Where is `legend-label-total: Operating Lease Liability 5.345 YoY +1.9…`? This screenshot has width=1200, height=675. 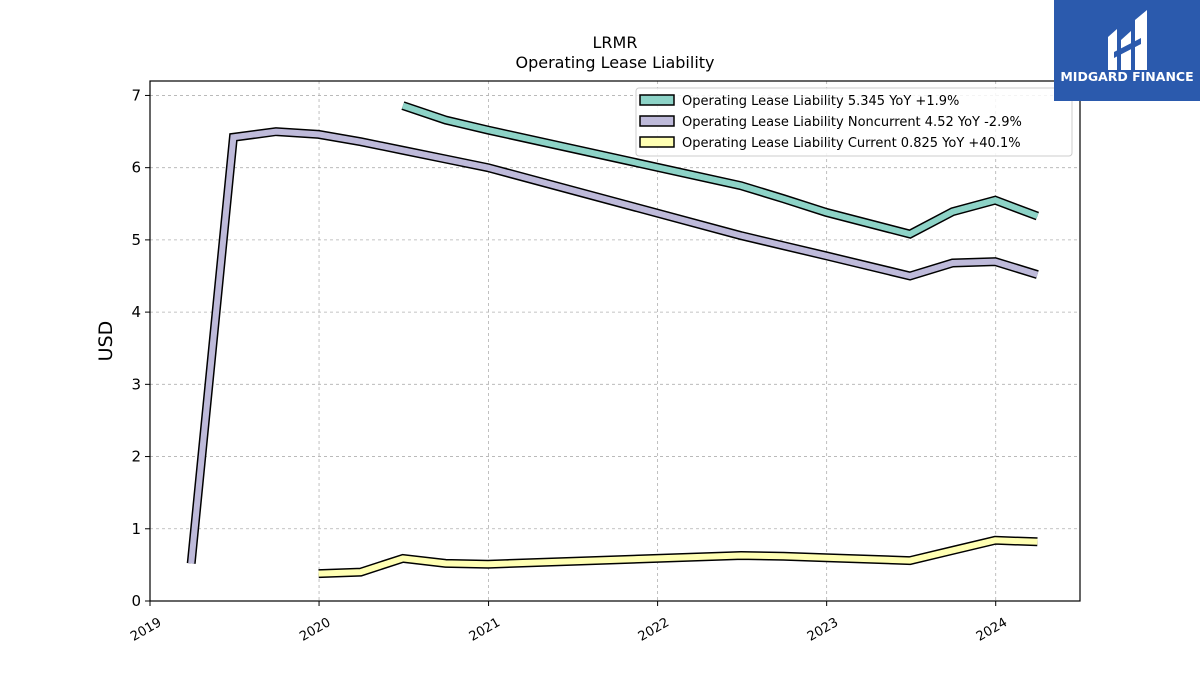
legend-label-total: Operating Lease Liability 5.345 YoY +1.9… is located at coordinates (820, 101).